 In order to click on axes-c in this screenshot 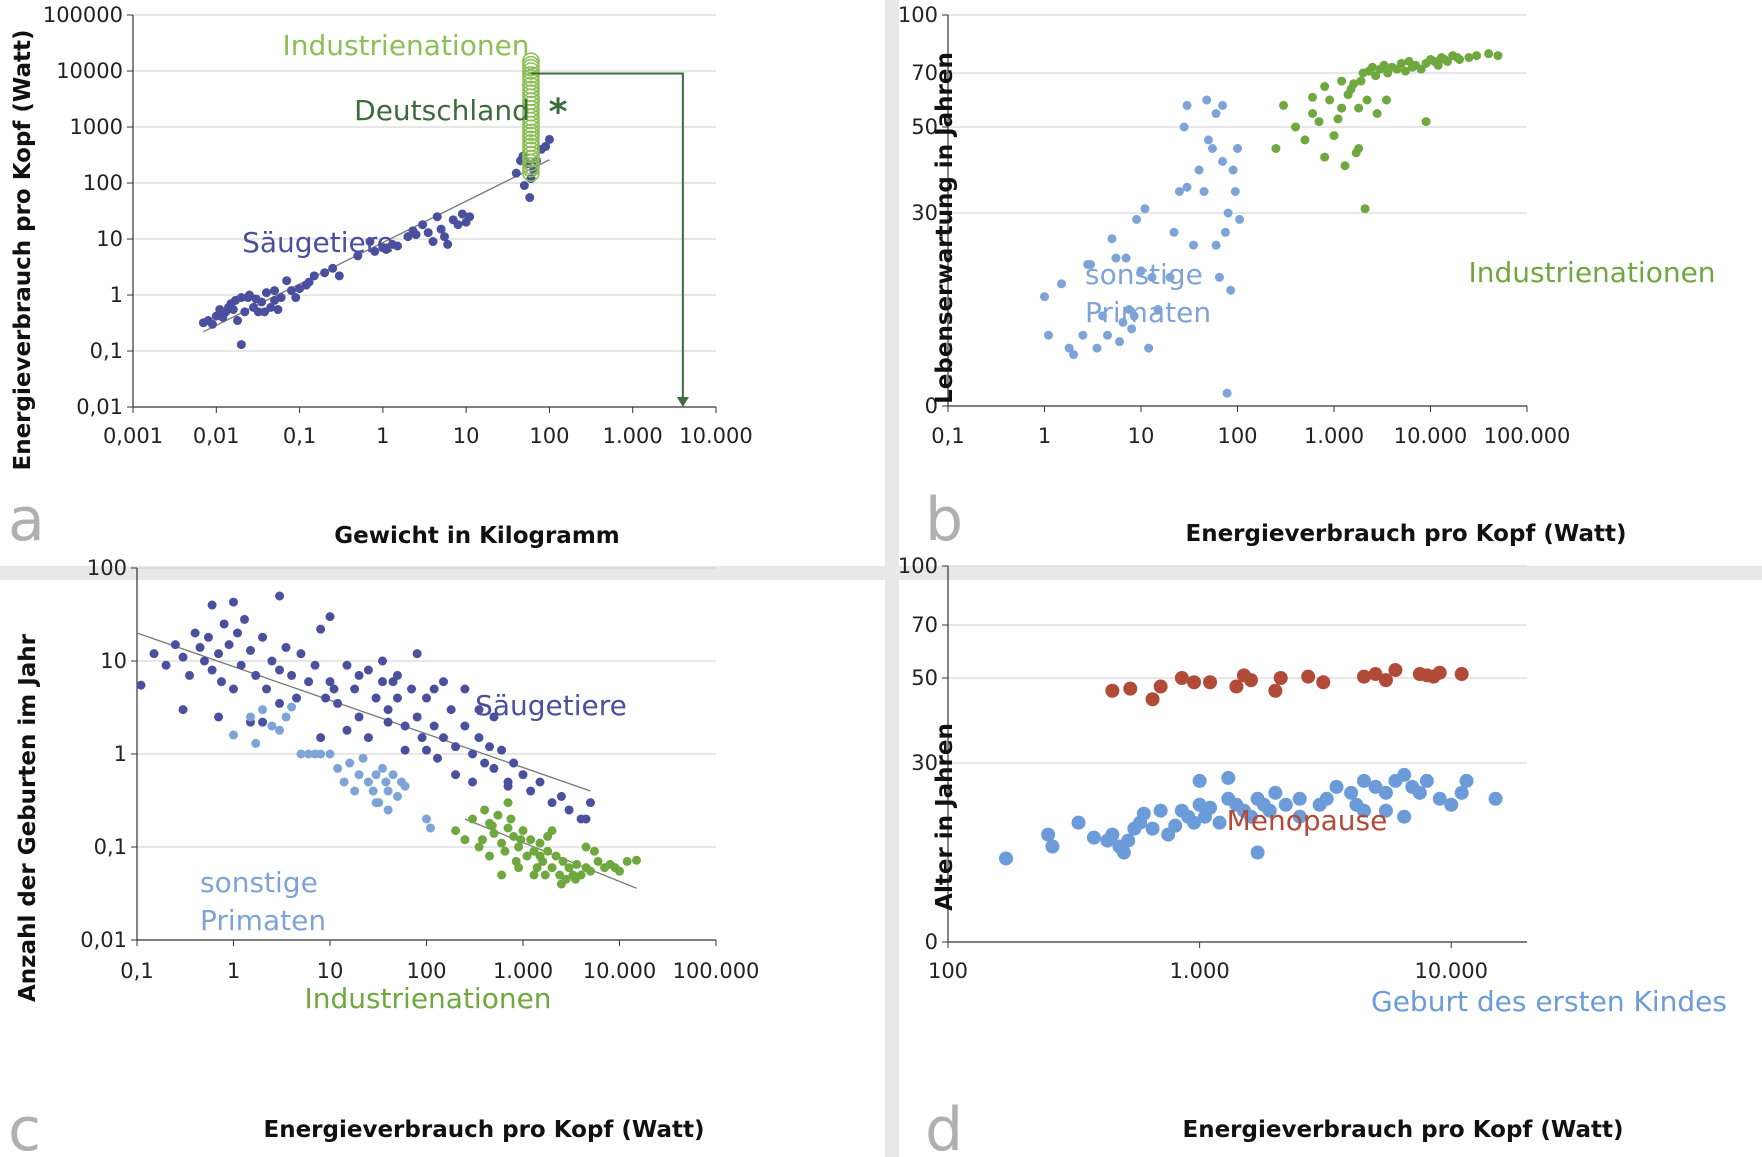, I will do `click(424, 756)`.